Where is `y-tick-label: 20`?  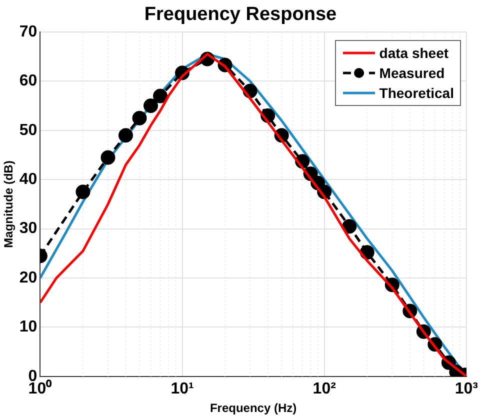 y-tick-label: 20 is located at coordinates (28, 277).